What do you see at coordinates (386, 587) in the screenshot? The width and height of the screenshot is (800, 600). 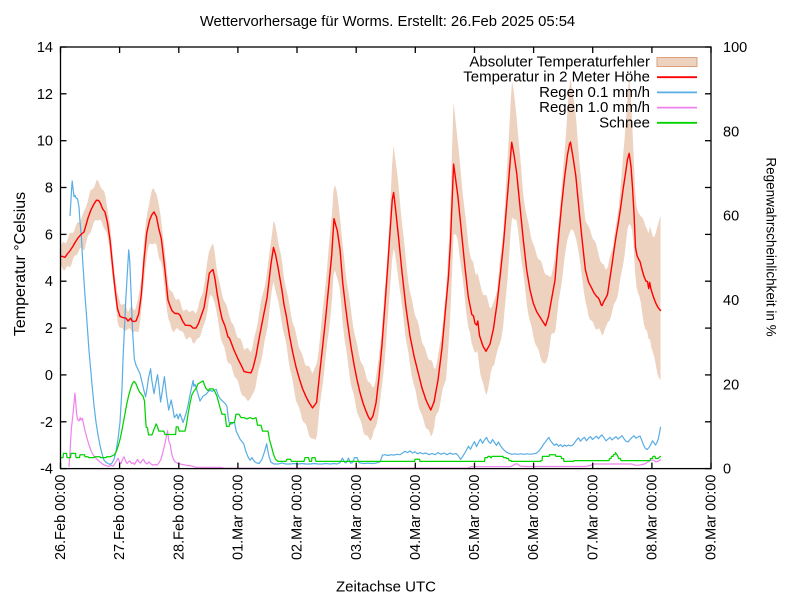 I see `svg-text: Zeitachse UTC` at bounding box center [386, 587].